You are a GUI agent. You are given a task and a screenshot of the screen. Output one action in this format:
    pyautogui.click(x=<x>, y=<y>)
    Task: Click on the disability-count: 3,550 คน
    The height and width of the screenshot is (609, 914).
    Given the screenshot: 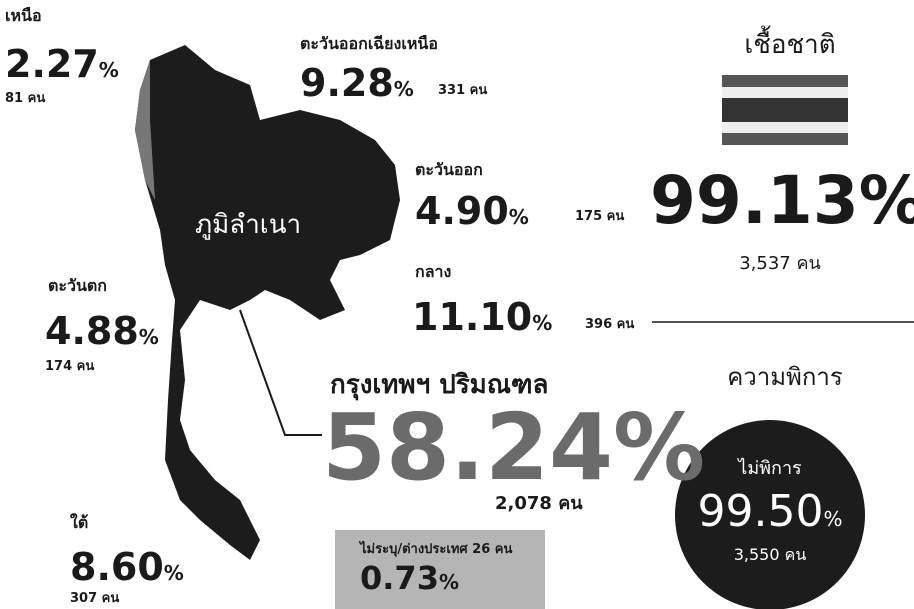 What is the action you would take?
    pyautogui.click(x=770, y=554)
    